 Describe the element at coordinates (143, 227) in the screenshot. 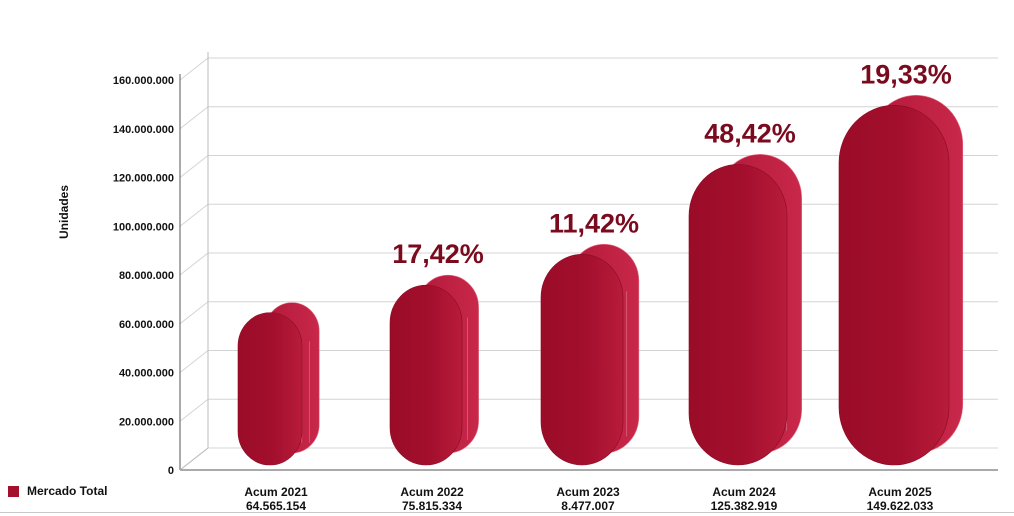

I see `y-tick-label: 100.000.000` at that location.